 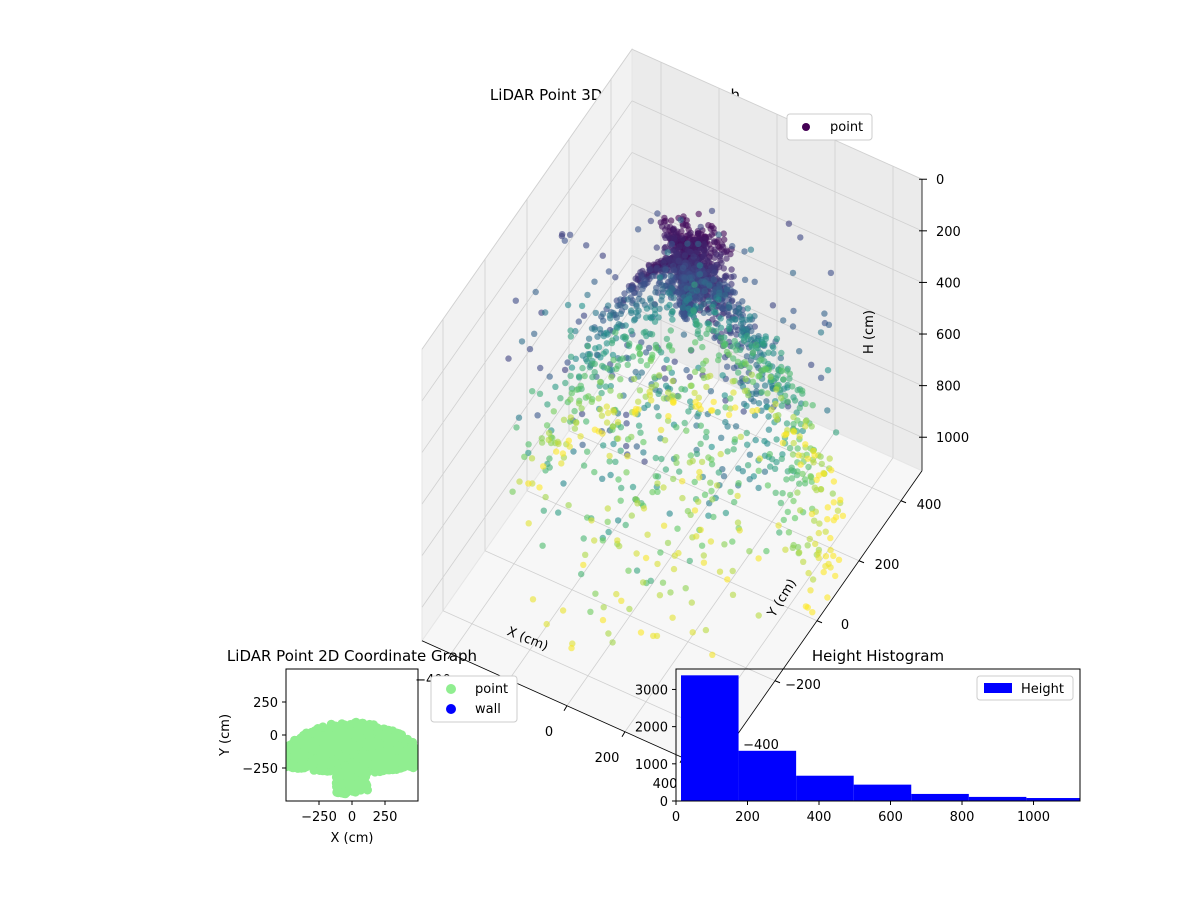 I want to click on y-tick-label-2d: 250, so click(x=265, y=703).